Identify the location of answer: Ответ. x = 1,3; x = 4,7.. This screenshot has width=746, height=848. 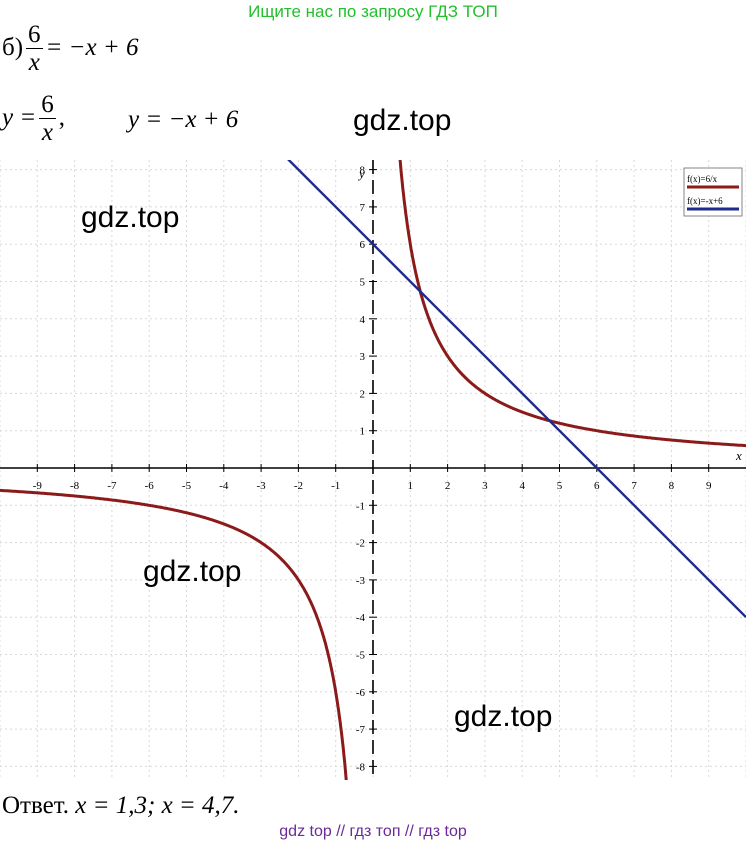
(121, 806).